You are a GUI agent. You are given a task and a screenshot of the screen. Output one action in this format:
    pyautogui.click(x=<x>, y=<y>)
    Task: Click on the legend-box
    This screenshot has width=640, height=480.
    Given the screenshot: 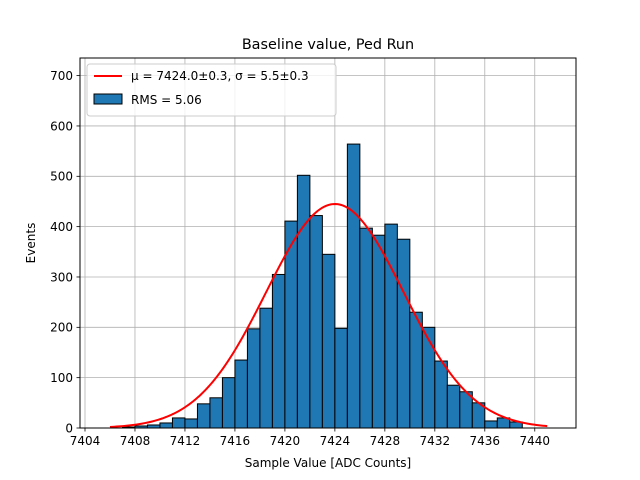 What is the action you would take?
    pyautogui.click(x=211, y=90)
    